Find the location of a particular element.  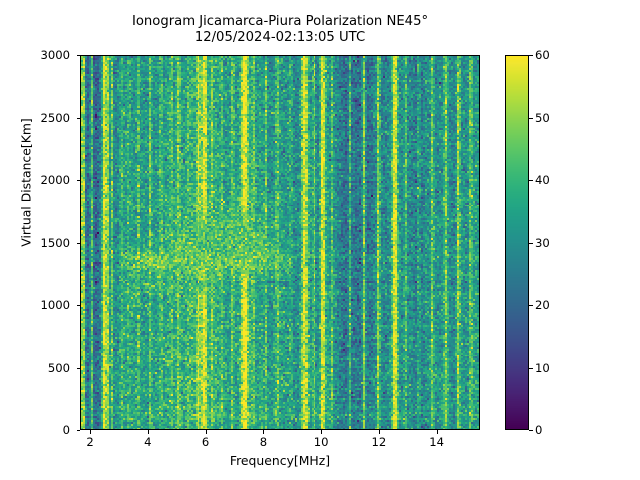

colorbar-gradient is located at coordinates (517, 242).